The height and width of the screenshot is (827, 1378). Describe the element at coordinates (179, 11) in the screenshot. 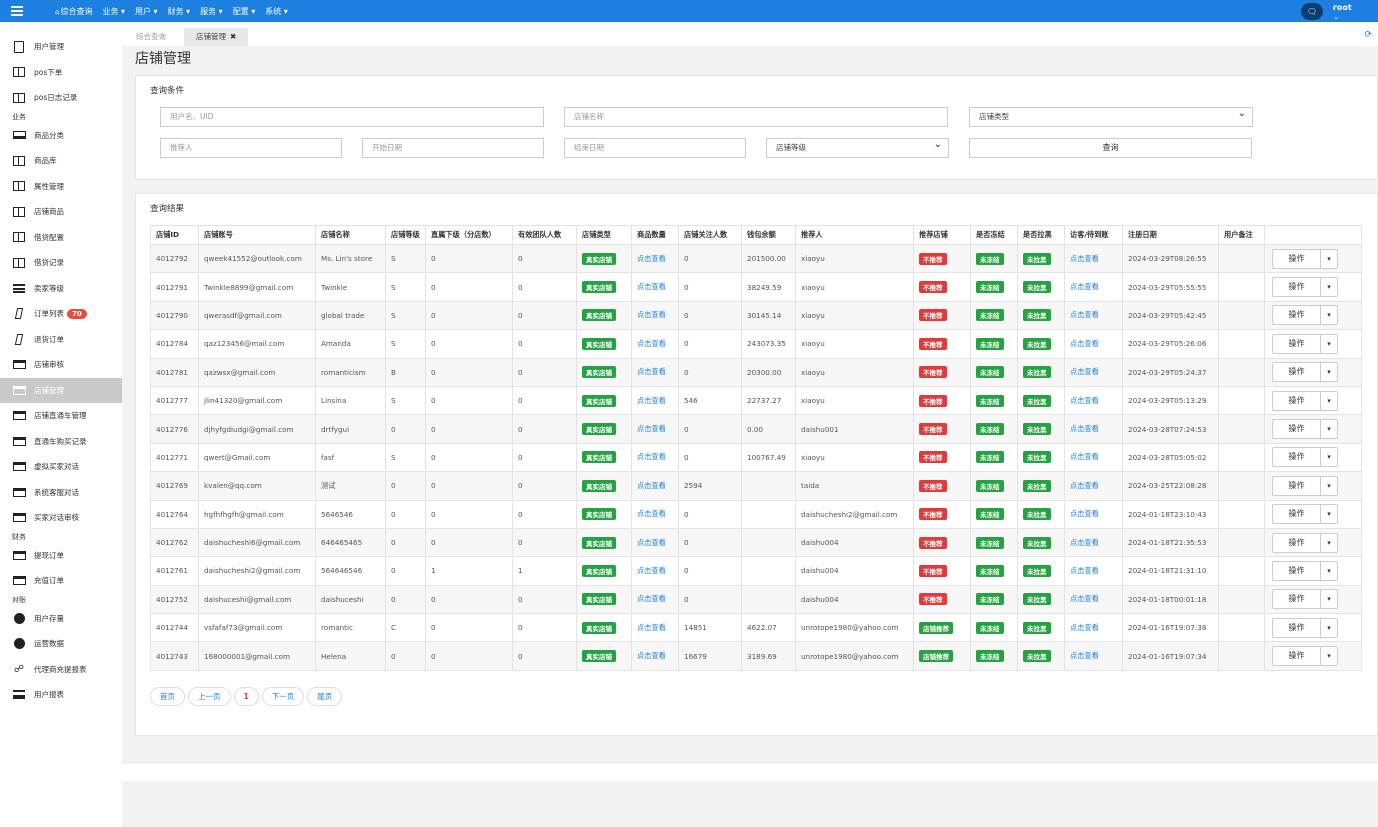

I see `top-nav-item: 财务 ▾` at that location.